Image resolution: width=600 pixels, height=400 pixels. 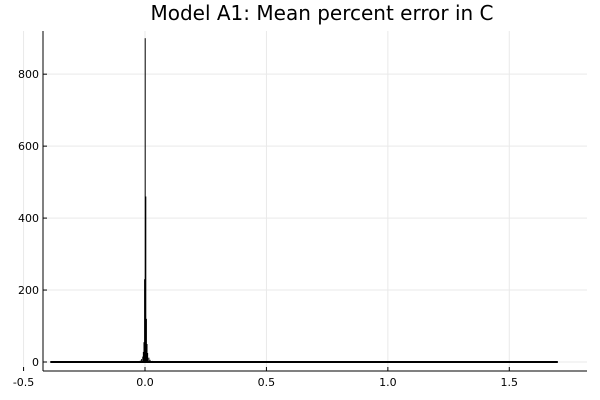 I want to click on x-tick-label: 0.0, so click(x=145, y=382).